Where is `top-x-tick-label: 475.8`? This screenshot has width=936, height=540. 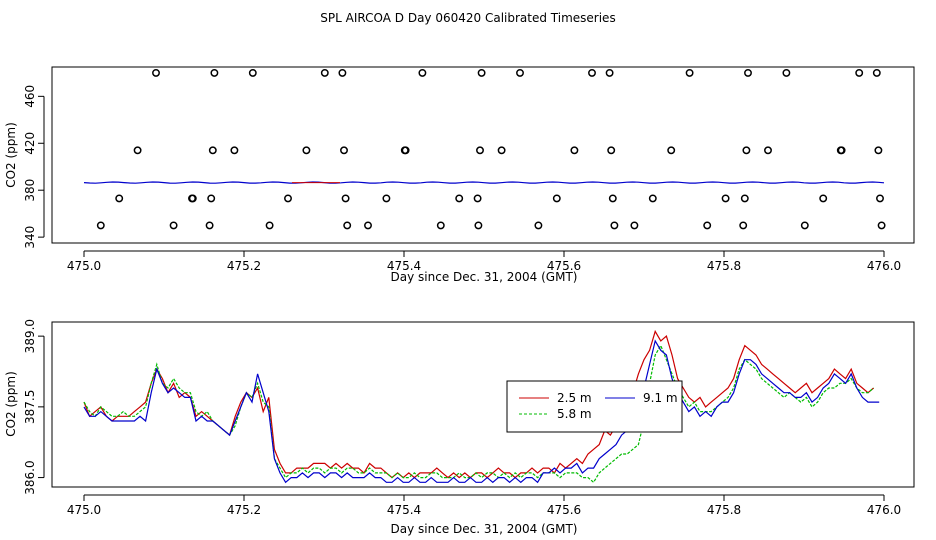 top-x-tick-label: 475.8 is located at coordinates (724, 266).